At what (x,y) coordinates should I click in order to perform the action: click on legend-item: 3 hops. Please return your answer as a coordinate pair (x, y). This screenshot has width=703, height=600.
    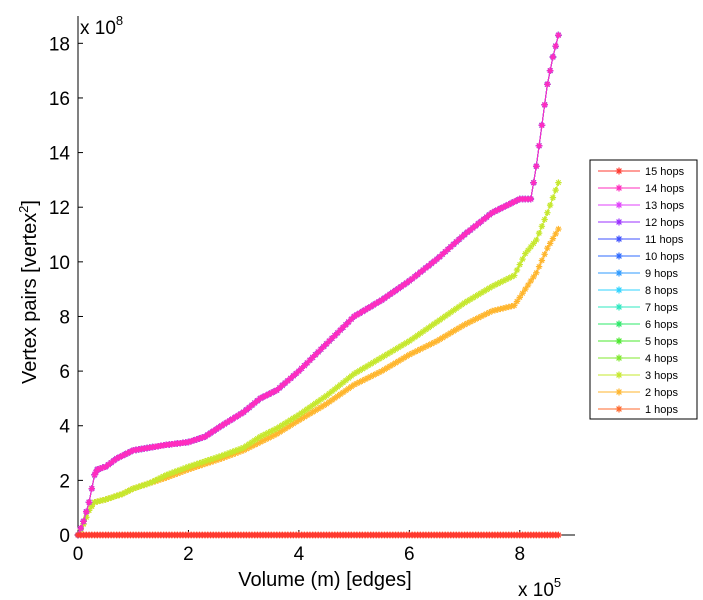
    Looking at the image, I should click on (638, 376).